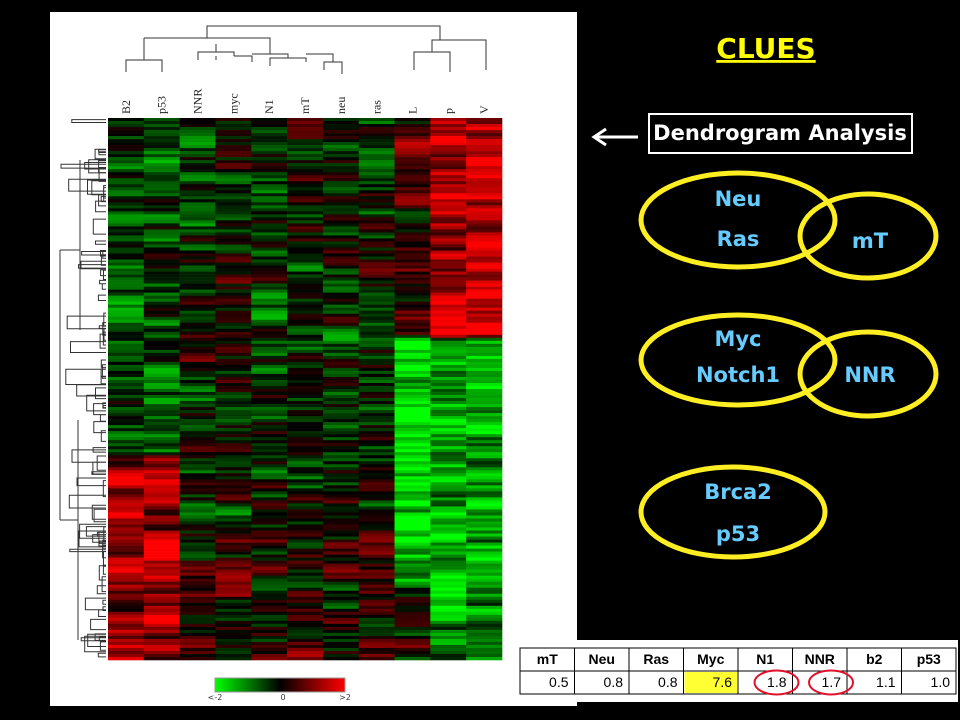 The width and height of the screenshot is (960, 720). What do you see at coordinates (269, 106) in the screenshot?
I see `column-label: N1` at bounding box center [269, 106].